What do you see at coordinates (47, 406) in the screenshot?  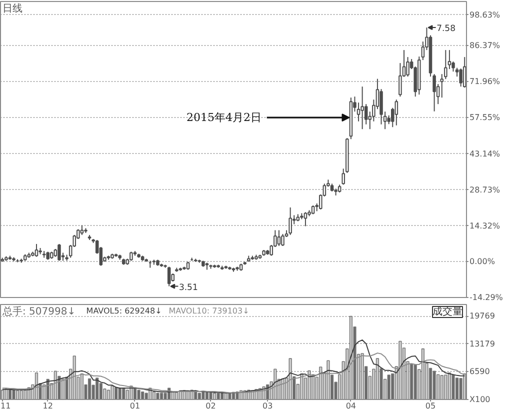 I see `x-tick-label: 12` at bounding box center [47, 406].